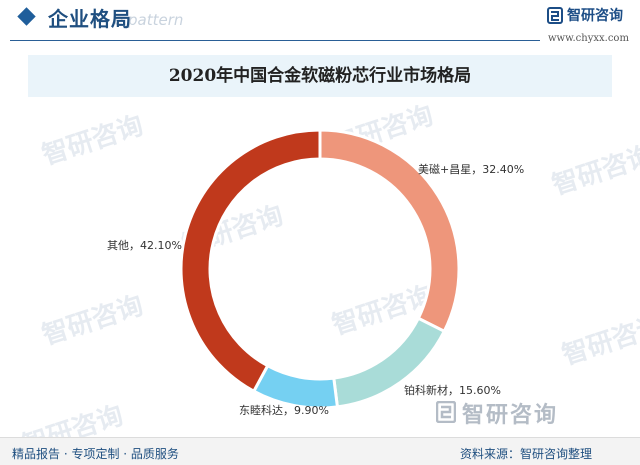 The width and height of the screenshot is (640, 465). Describe the element at coordinates (555, 15) in the screenshot. I see `brand-logo-icon` at that location.